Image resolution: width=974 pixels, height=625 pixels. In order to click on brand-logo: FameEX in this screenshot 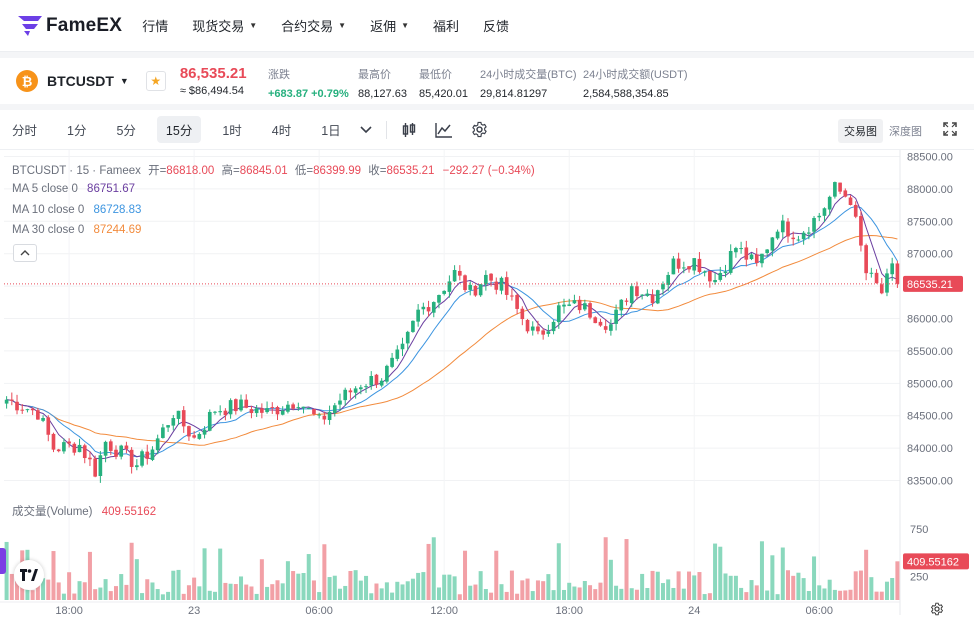, I will do `click(70, 26)`.